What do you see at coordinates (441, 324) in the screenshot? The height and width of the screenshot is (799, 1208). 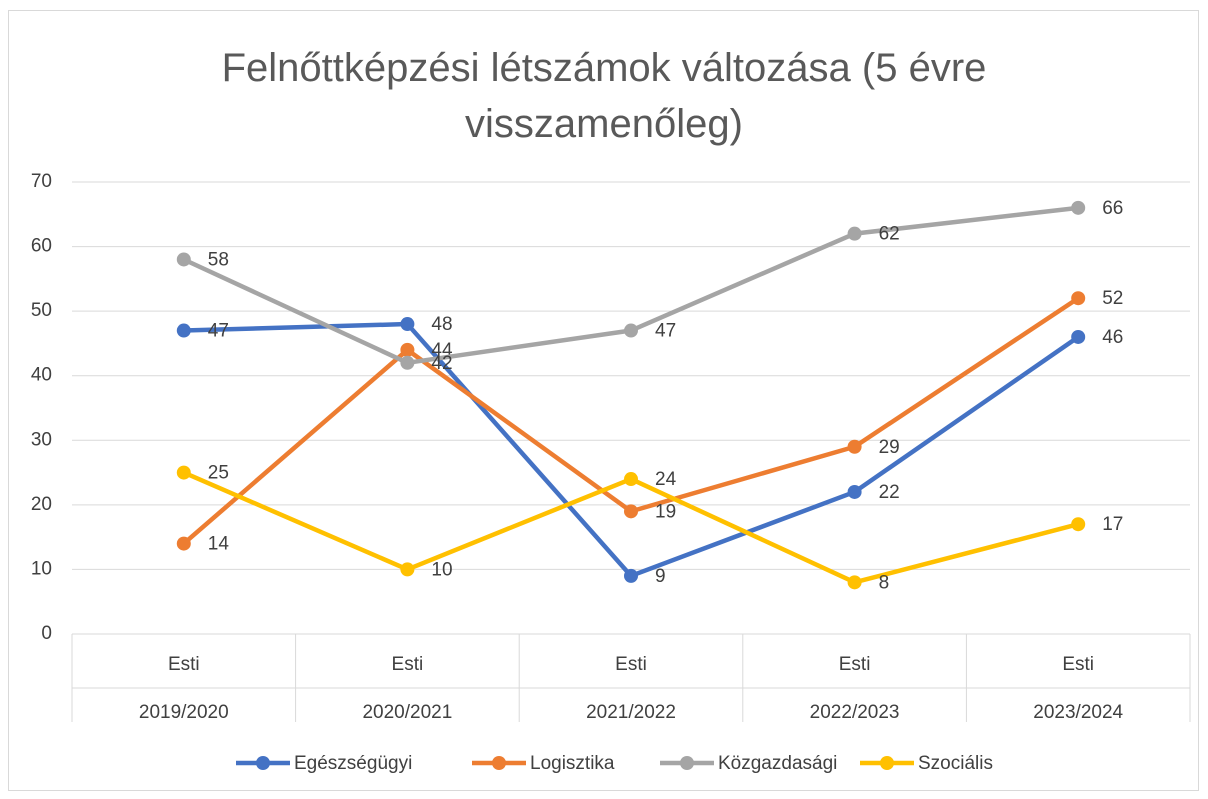 I see `data-label: 48` at bounding box center [441, 324].